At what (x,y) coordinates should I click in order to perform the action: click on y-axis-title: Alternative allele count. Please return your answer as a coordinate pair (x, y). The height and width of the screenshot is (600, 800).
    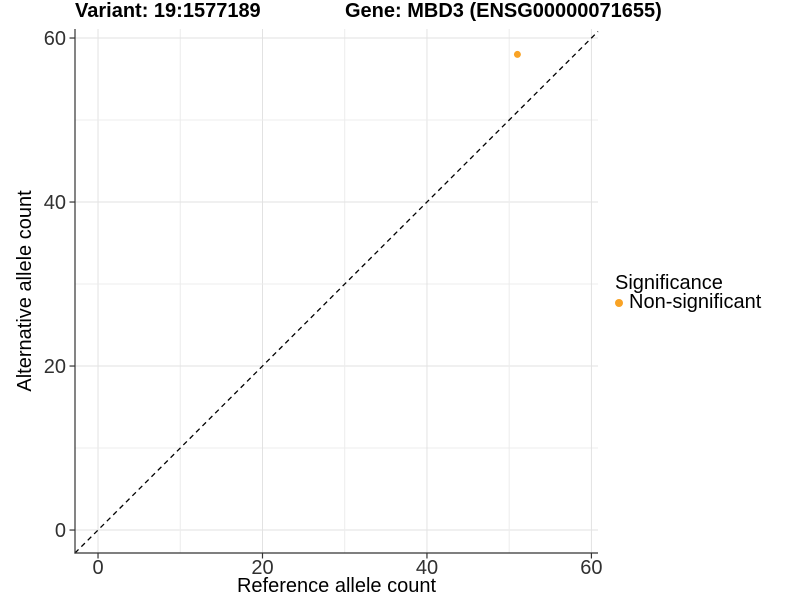
    Looking at the image, I should click on (25, 291).